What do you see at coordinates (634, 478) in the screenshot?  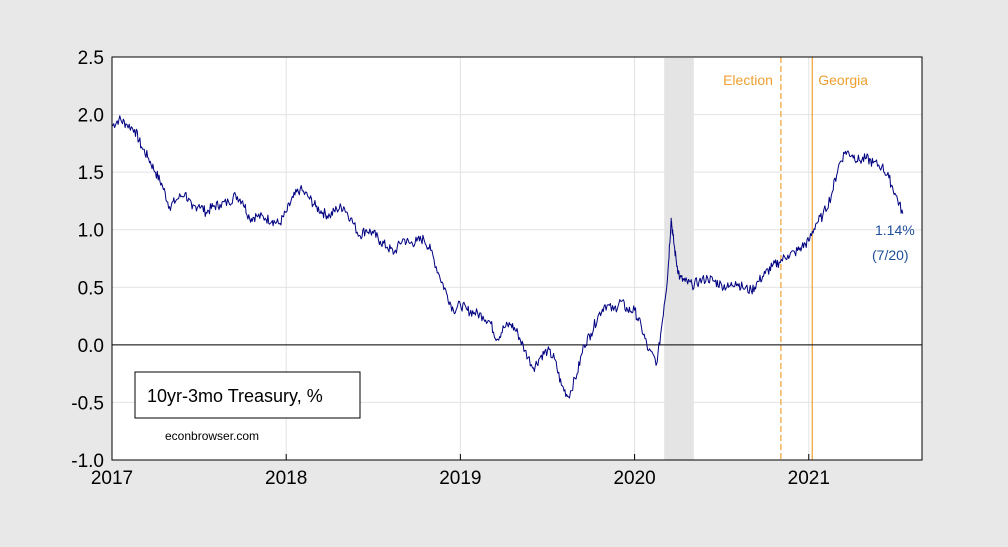 I see `x-tick-label: 2020` at bounding box center [634, 478].